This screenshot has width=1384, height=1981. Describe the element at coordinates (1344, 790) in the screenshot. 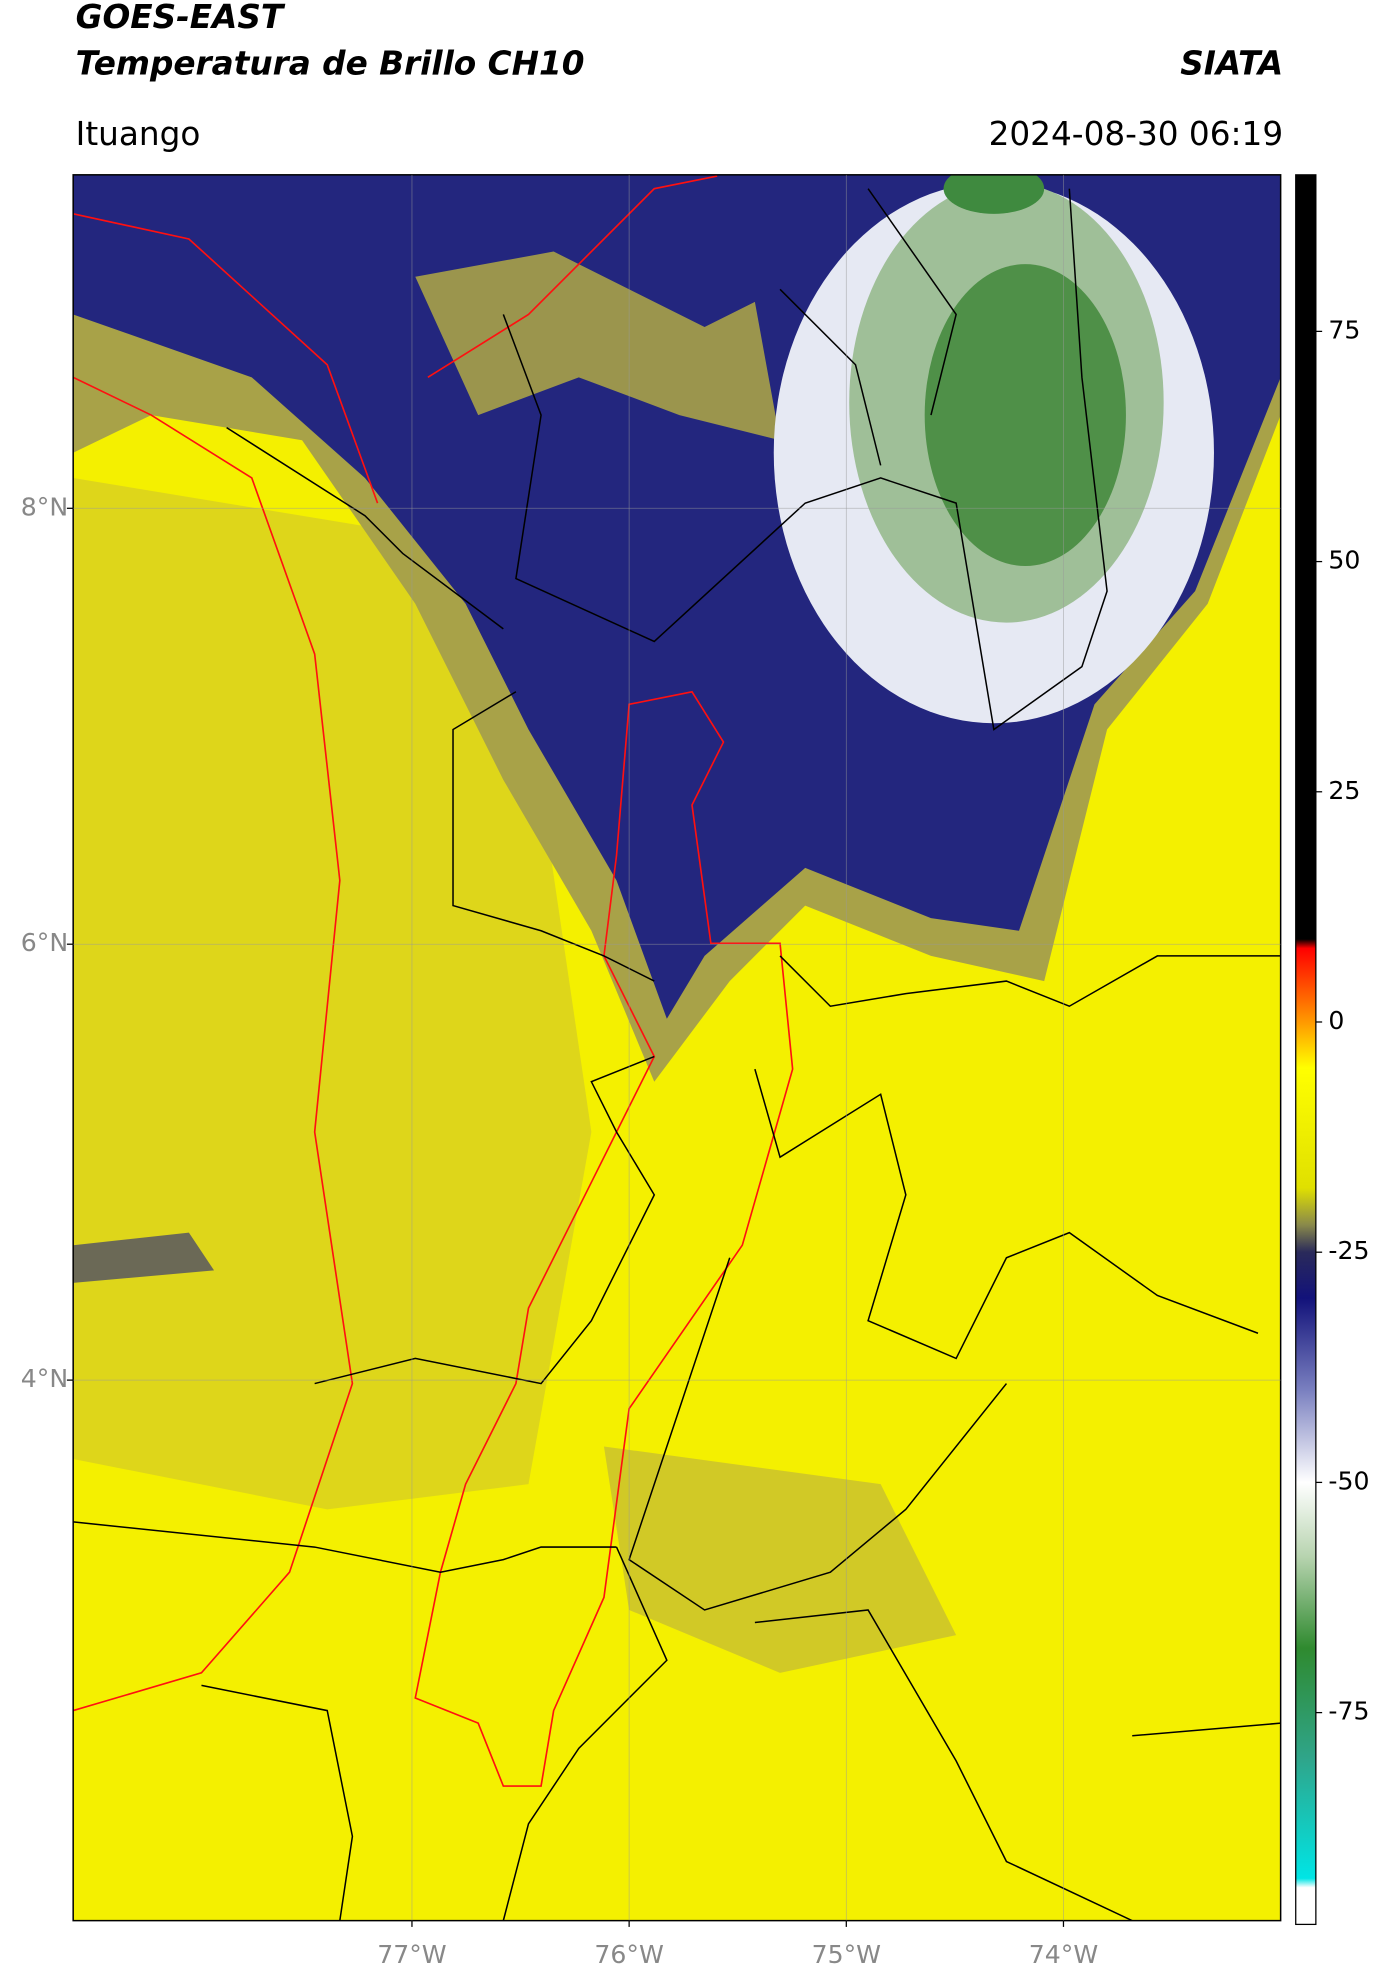

I see `colorbar-label: 25` at that location.